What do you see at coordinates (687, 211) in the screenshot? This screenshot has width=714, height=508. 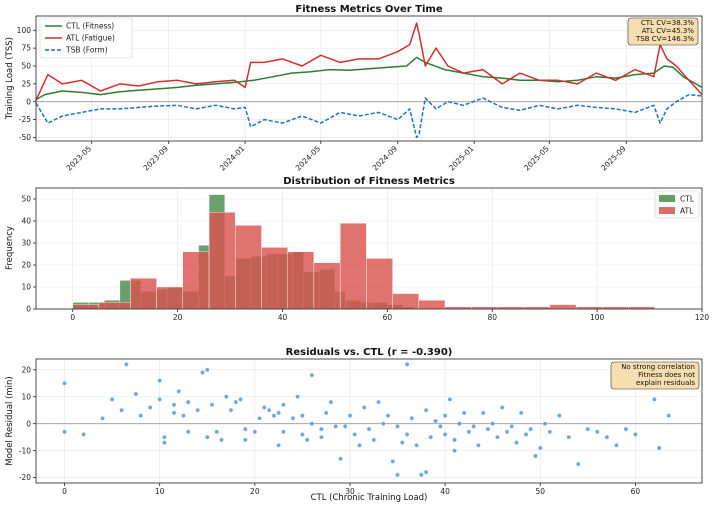 I see `legend-label-hist-atl: ATL` at bounding box center [687, 211].